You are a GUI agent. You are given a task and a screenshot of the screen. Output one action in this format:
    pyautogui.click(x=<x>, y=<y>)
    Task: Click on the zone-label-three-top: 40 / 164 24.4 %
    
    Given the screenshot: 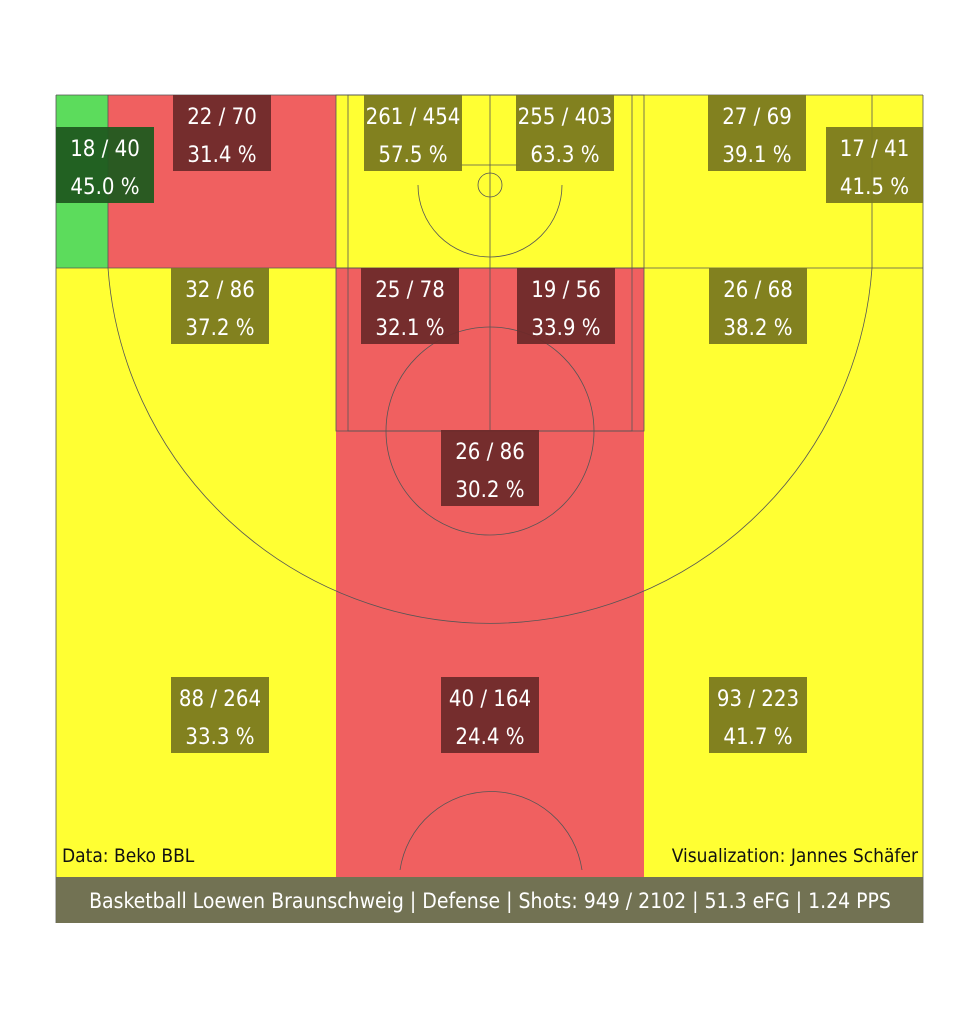 What is the action you would take?
    pyautogui.click(x=490, y=715)
    